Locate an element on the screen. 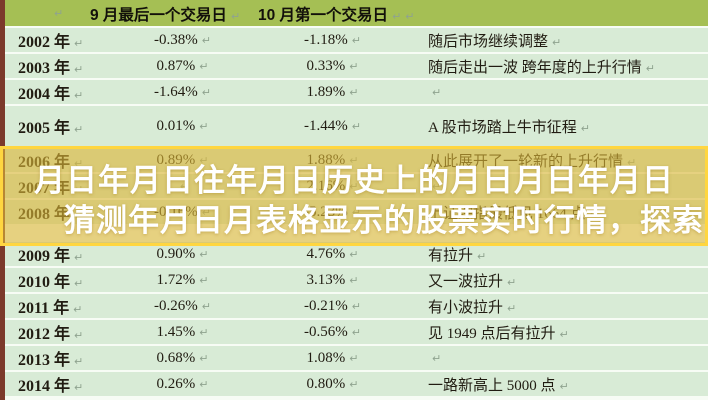 This screenshot has width=708, height=400. table-row: 2011 年 ↵ -0.26% ↵ -0.21% ↵ 有小波拉升 ↵ is located at coordinates (354, 306).